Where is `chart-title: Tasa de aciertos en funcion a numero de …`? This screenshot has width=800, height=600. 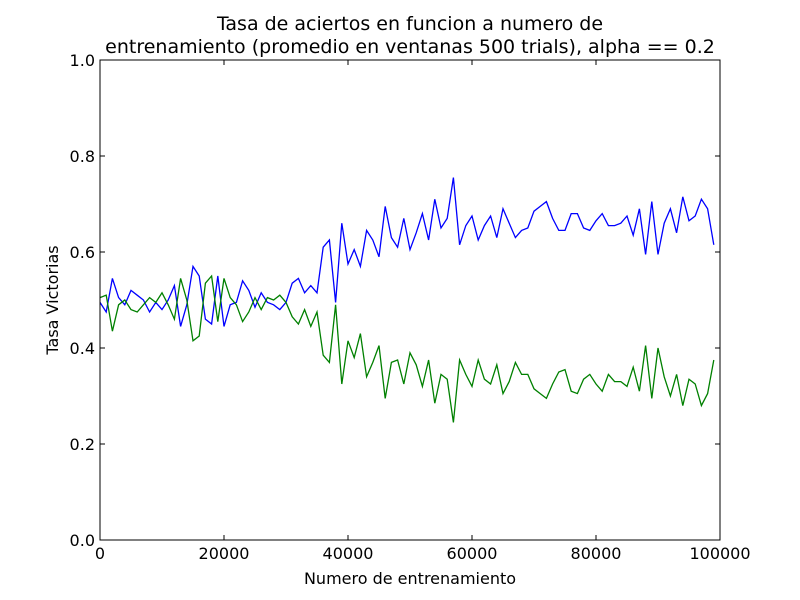
chart-title: Tasa de aciertos en funcion a numero de … is located at coordinates (410, 35).